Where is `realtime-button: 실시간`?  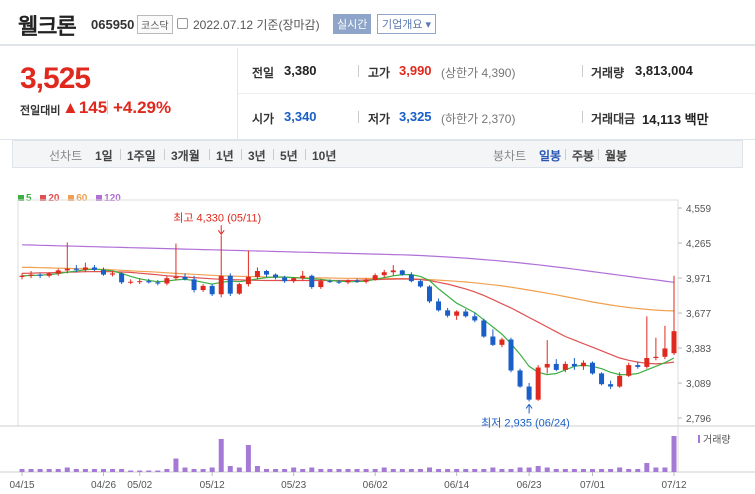 realtime-button: 실시간 is located at coordinates (352, 24).